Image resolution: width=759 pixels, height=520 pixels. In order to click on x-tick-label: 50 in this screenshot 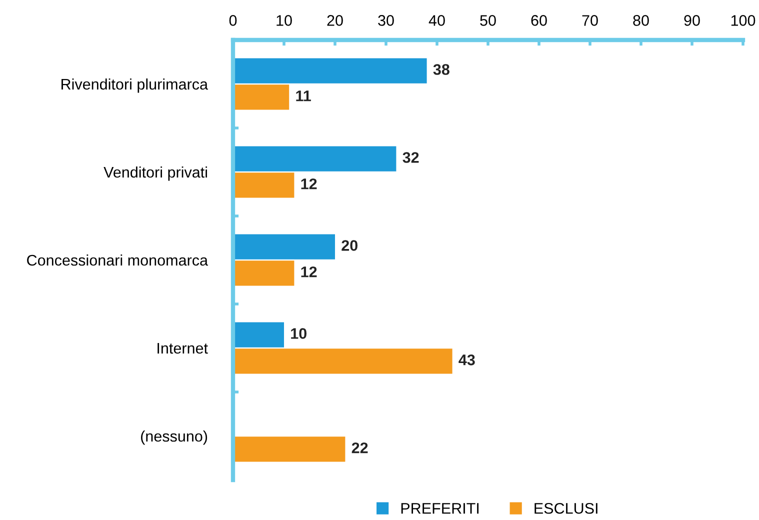, I will do `click(488, 20)`.